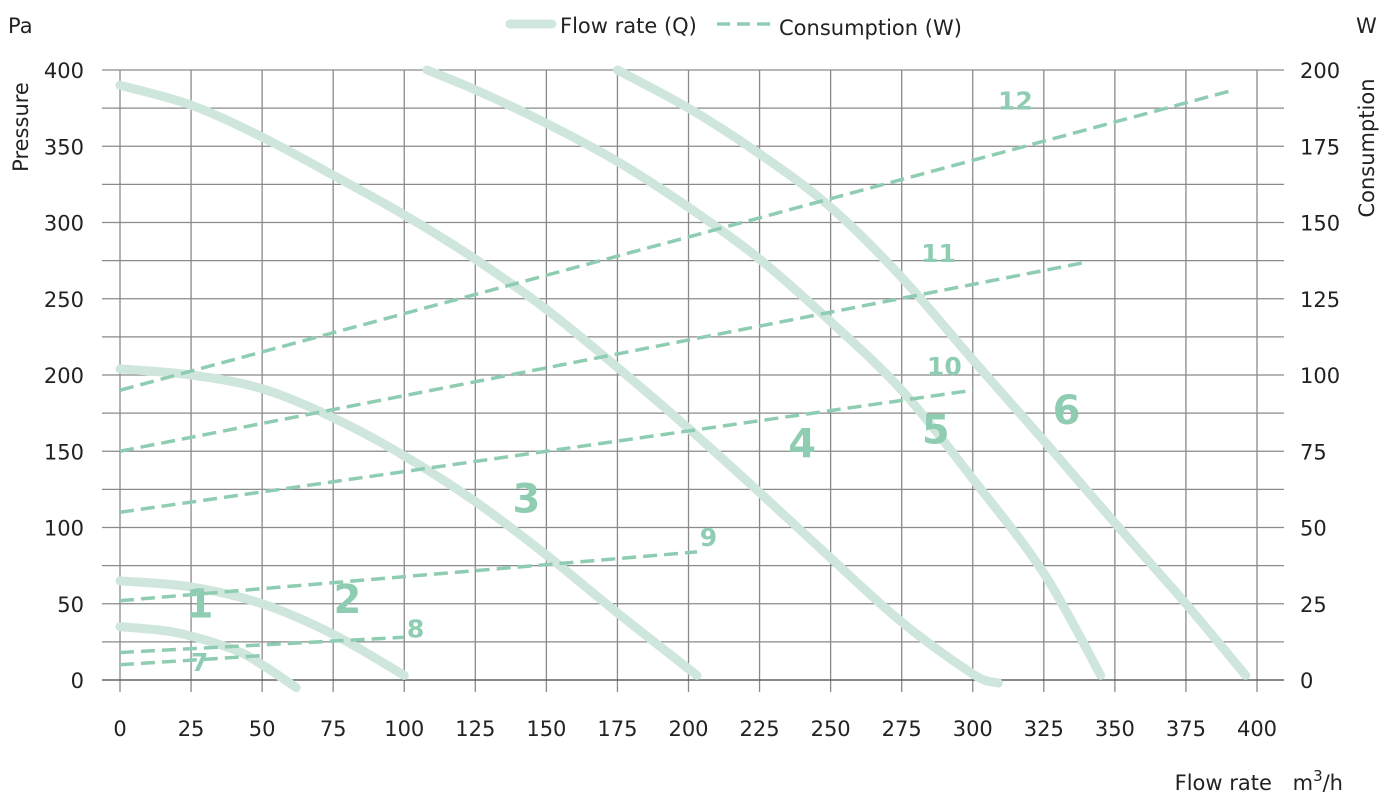 This screenshot has height=796, width=1394. I want to click on legend-label-flow: Flow rate (Q), so click(628, 26).